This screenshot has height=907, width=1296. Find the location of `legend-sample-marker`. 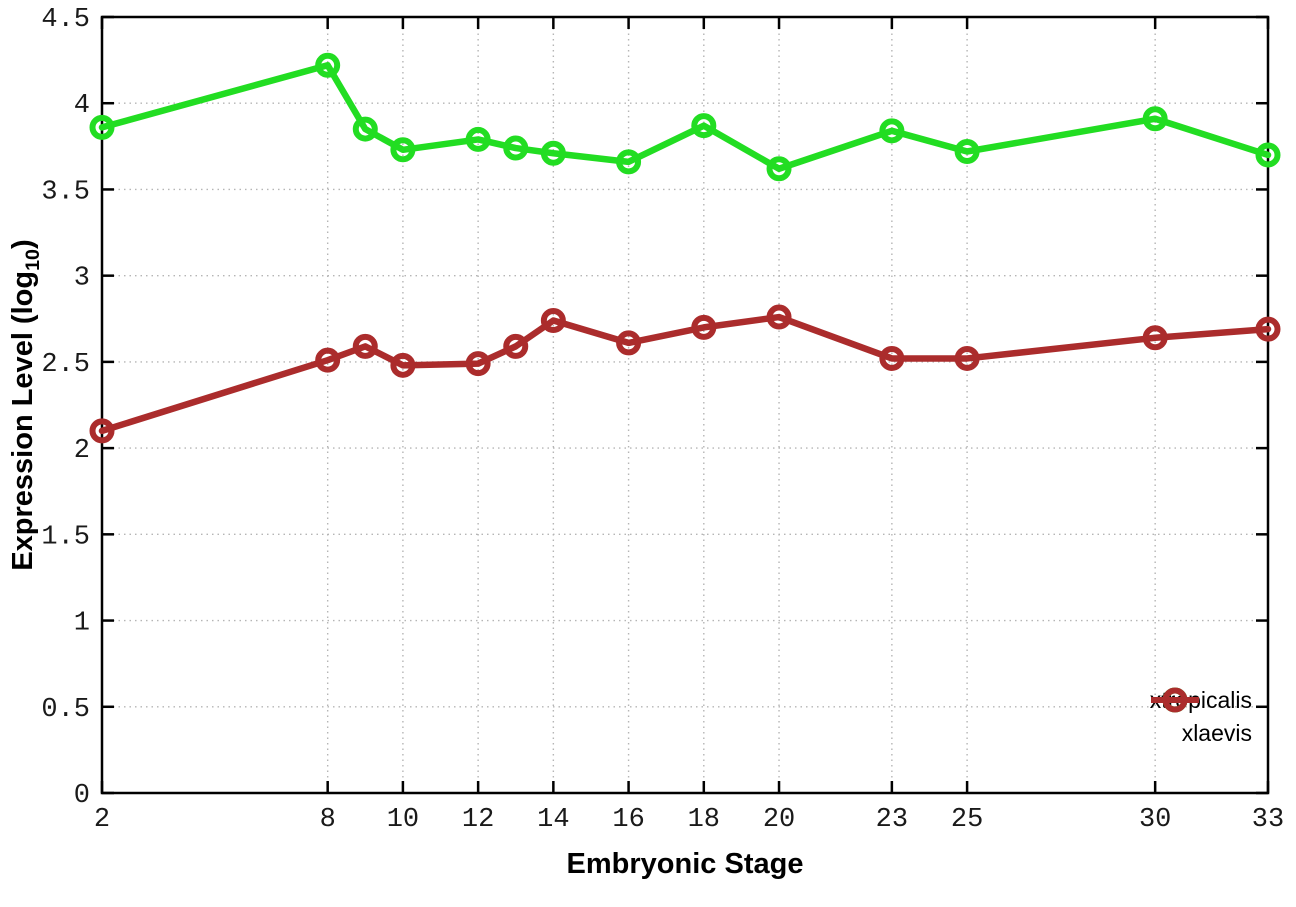

legend-sample-marker is located at coordinates (1174, 700).